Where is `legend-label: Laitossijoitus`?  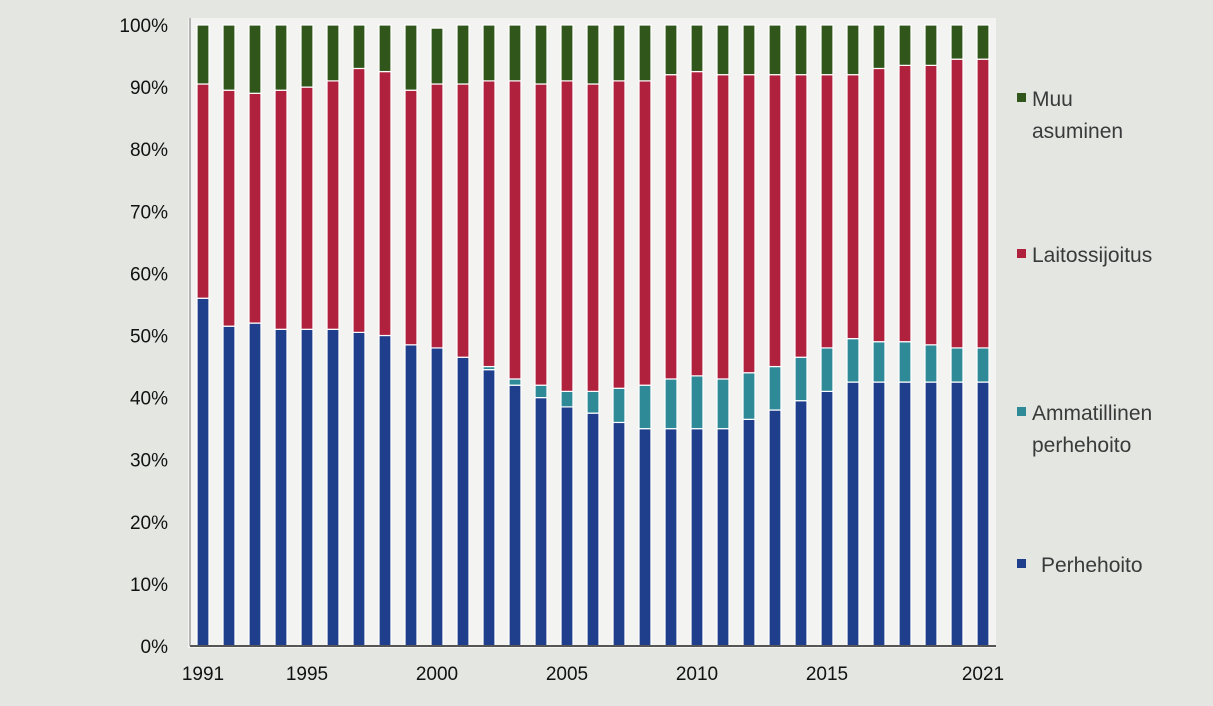 legend-label: Laitossijoitus is located at coordinates (1092, 255).